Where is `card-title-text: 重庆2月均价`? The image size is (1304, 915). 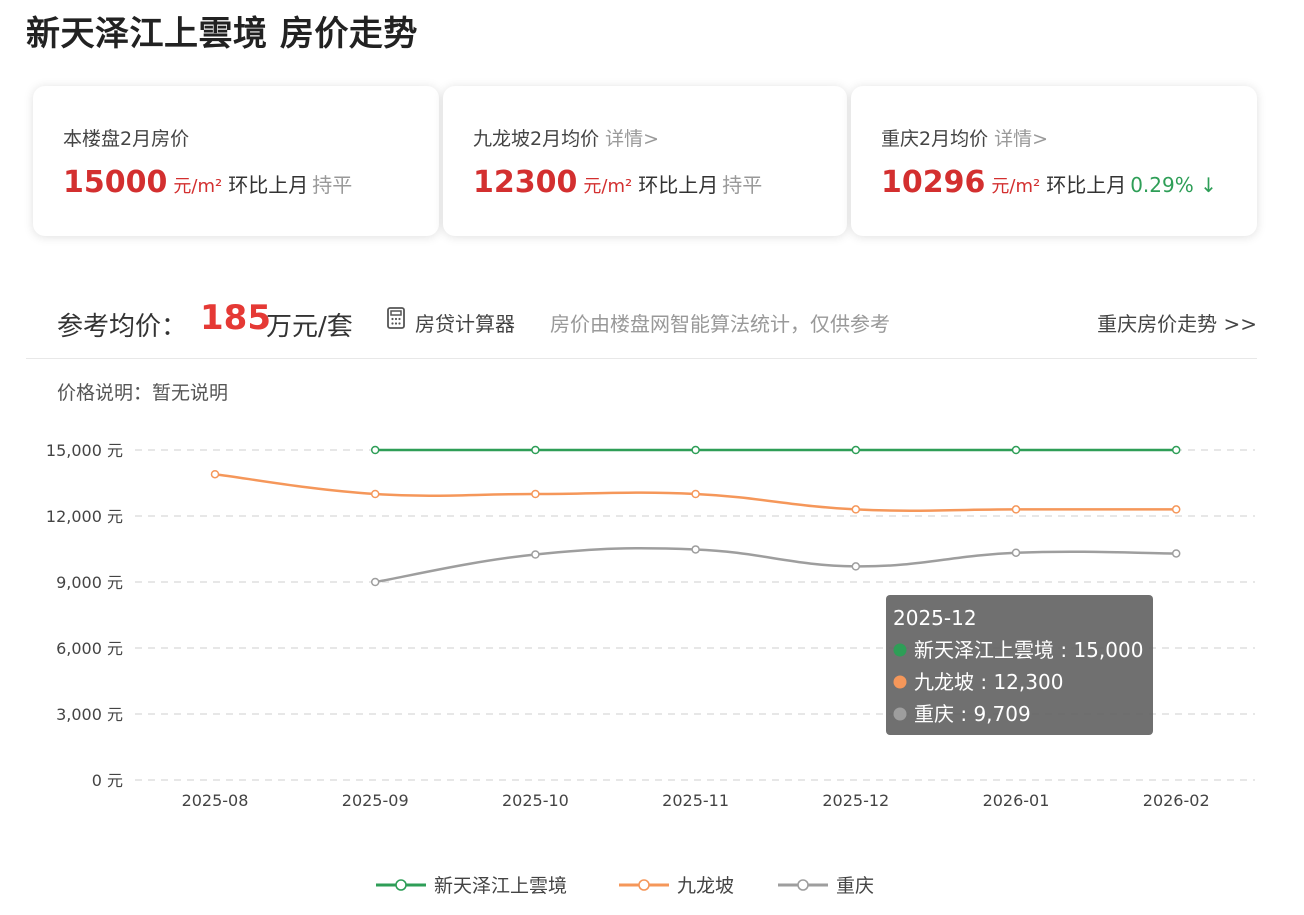 card-title-text: 重庆2月均价 is located at coordinates (935, 139).